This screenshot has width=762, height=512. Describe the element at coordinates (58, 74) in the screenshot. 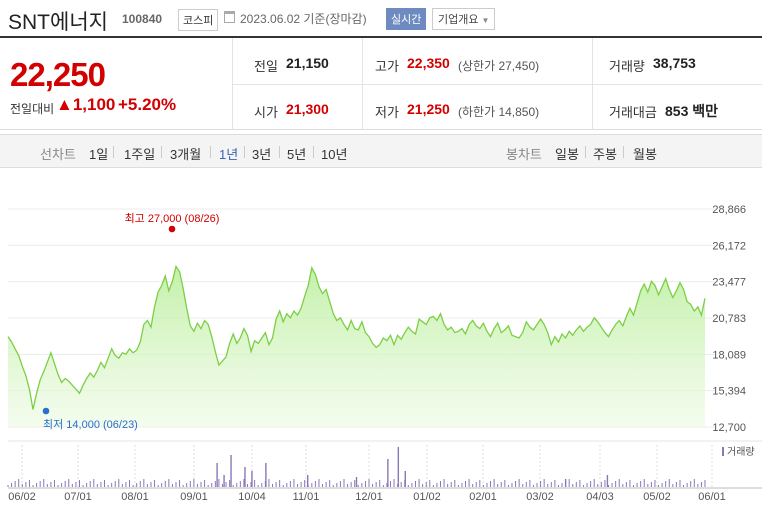

I see `current-price: 22,250` at that location.